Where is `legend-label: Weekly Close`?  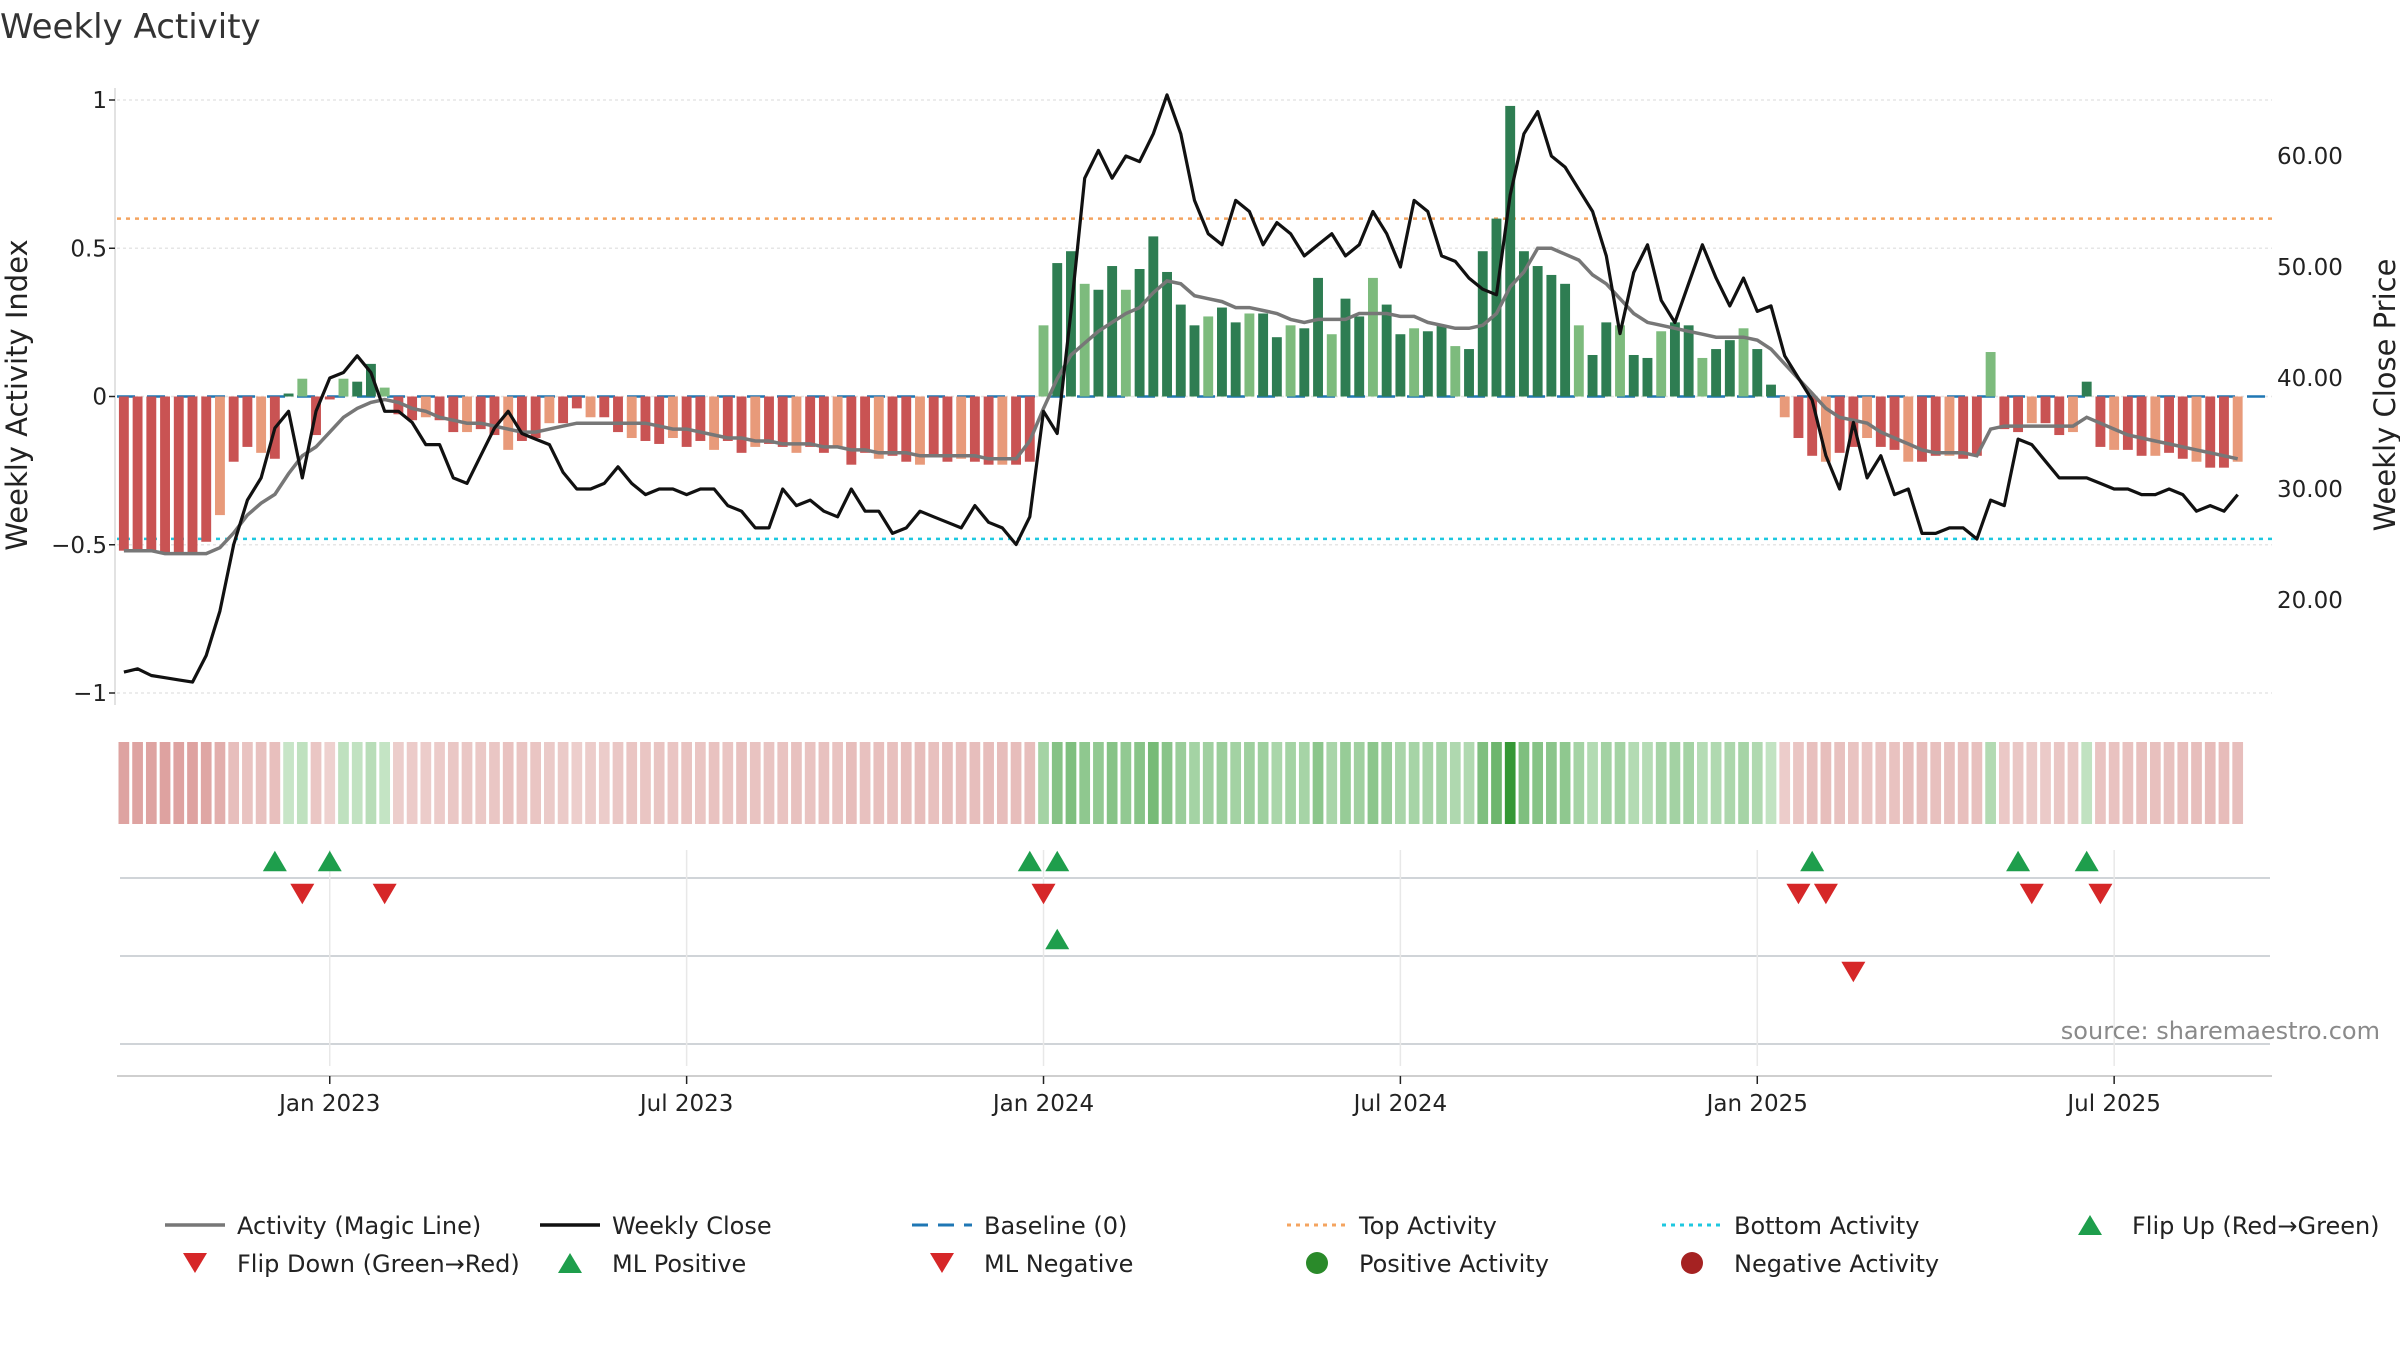 legend-label: Weekly Close is located at coordinates (692, 1226).